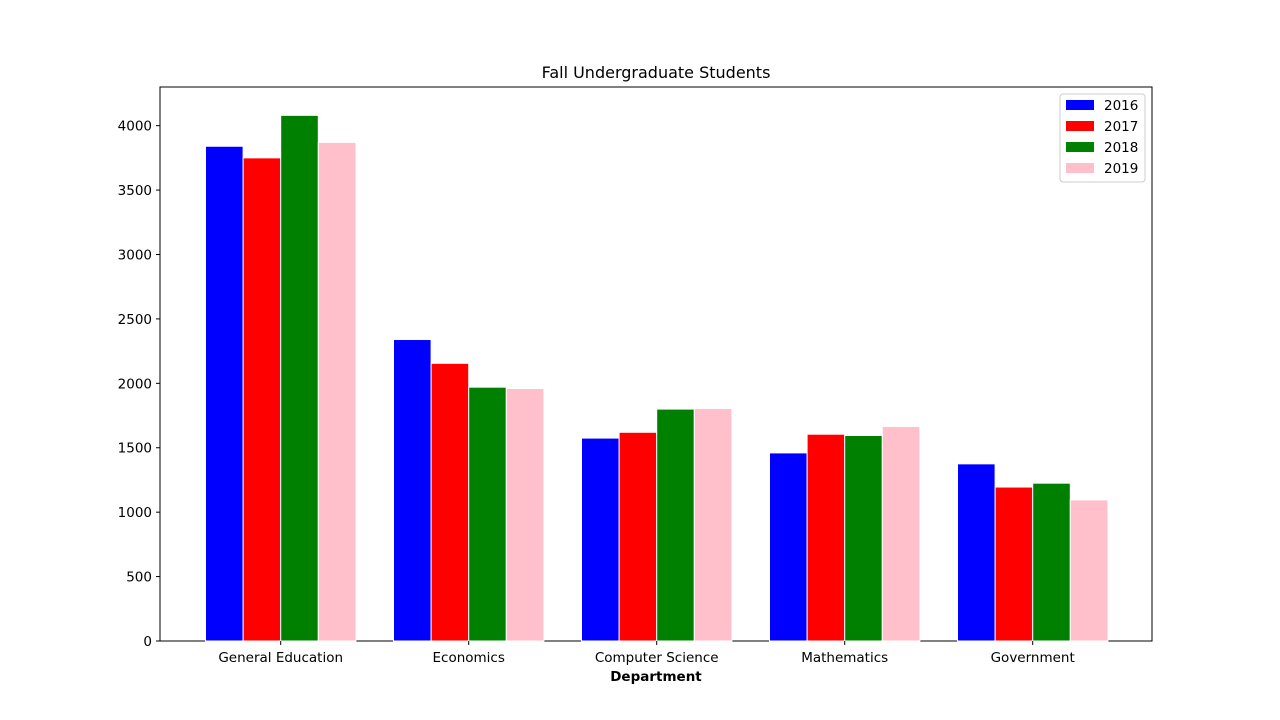 This screenshot has height=720, width=1280. Describe the element at coordinates (262, 399) in the screenshot. I see `bar-2017-general-education` at that location.